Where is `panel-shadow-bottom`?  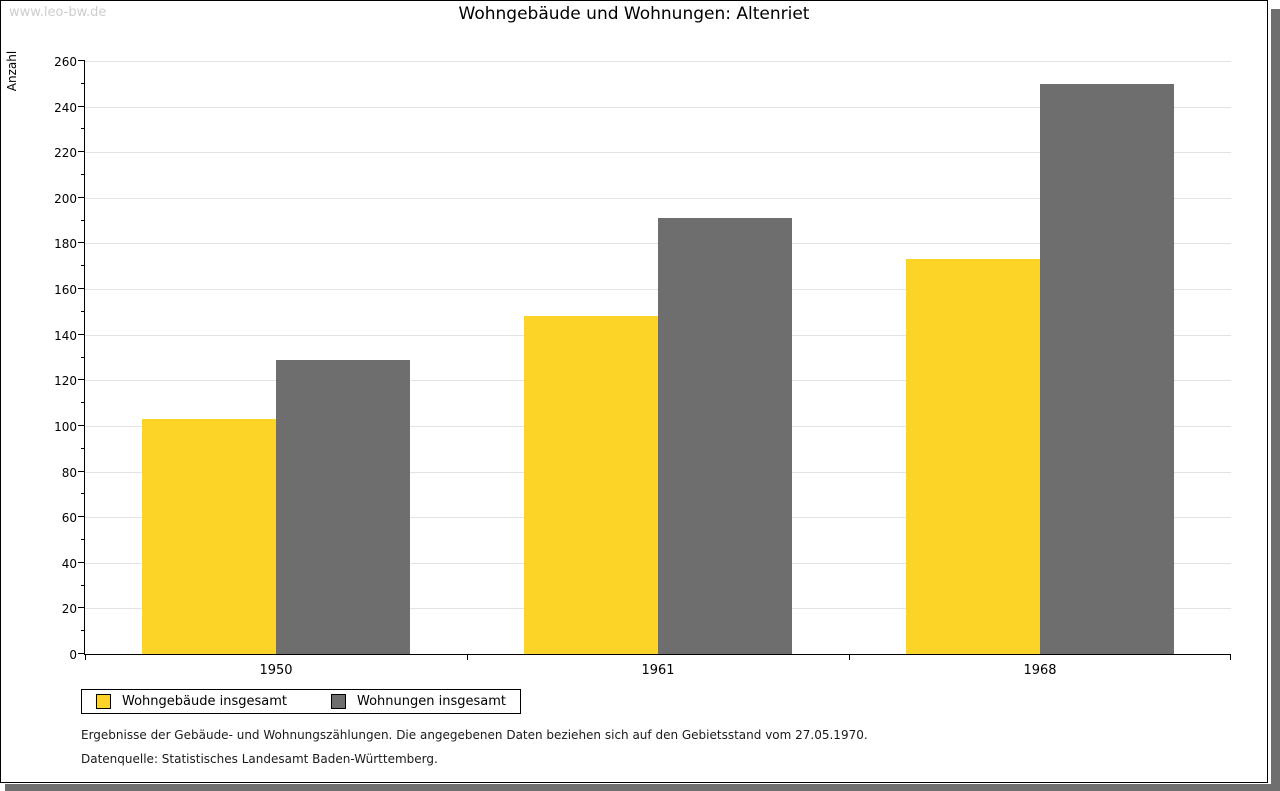
panel-shadow-bottom is located at coordinates (642, 787).